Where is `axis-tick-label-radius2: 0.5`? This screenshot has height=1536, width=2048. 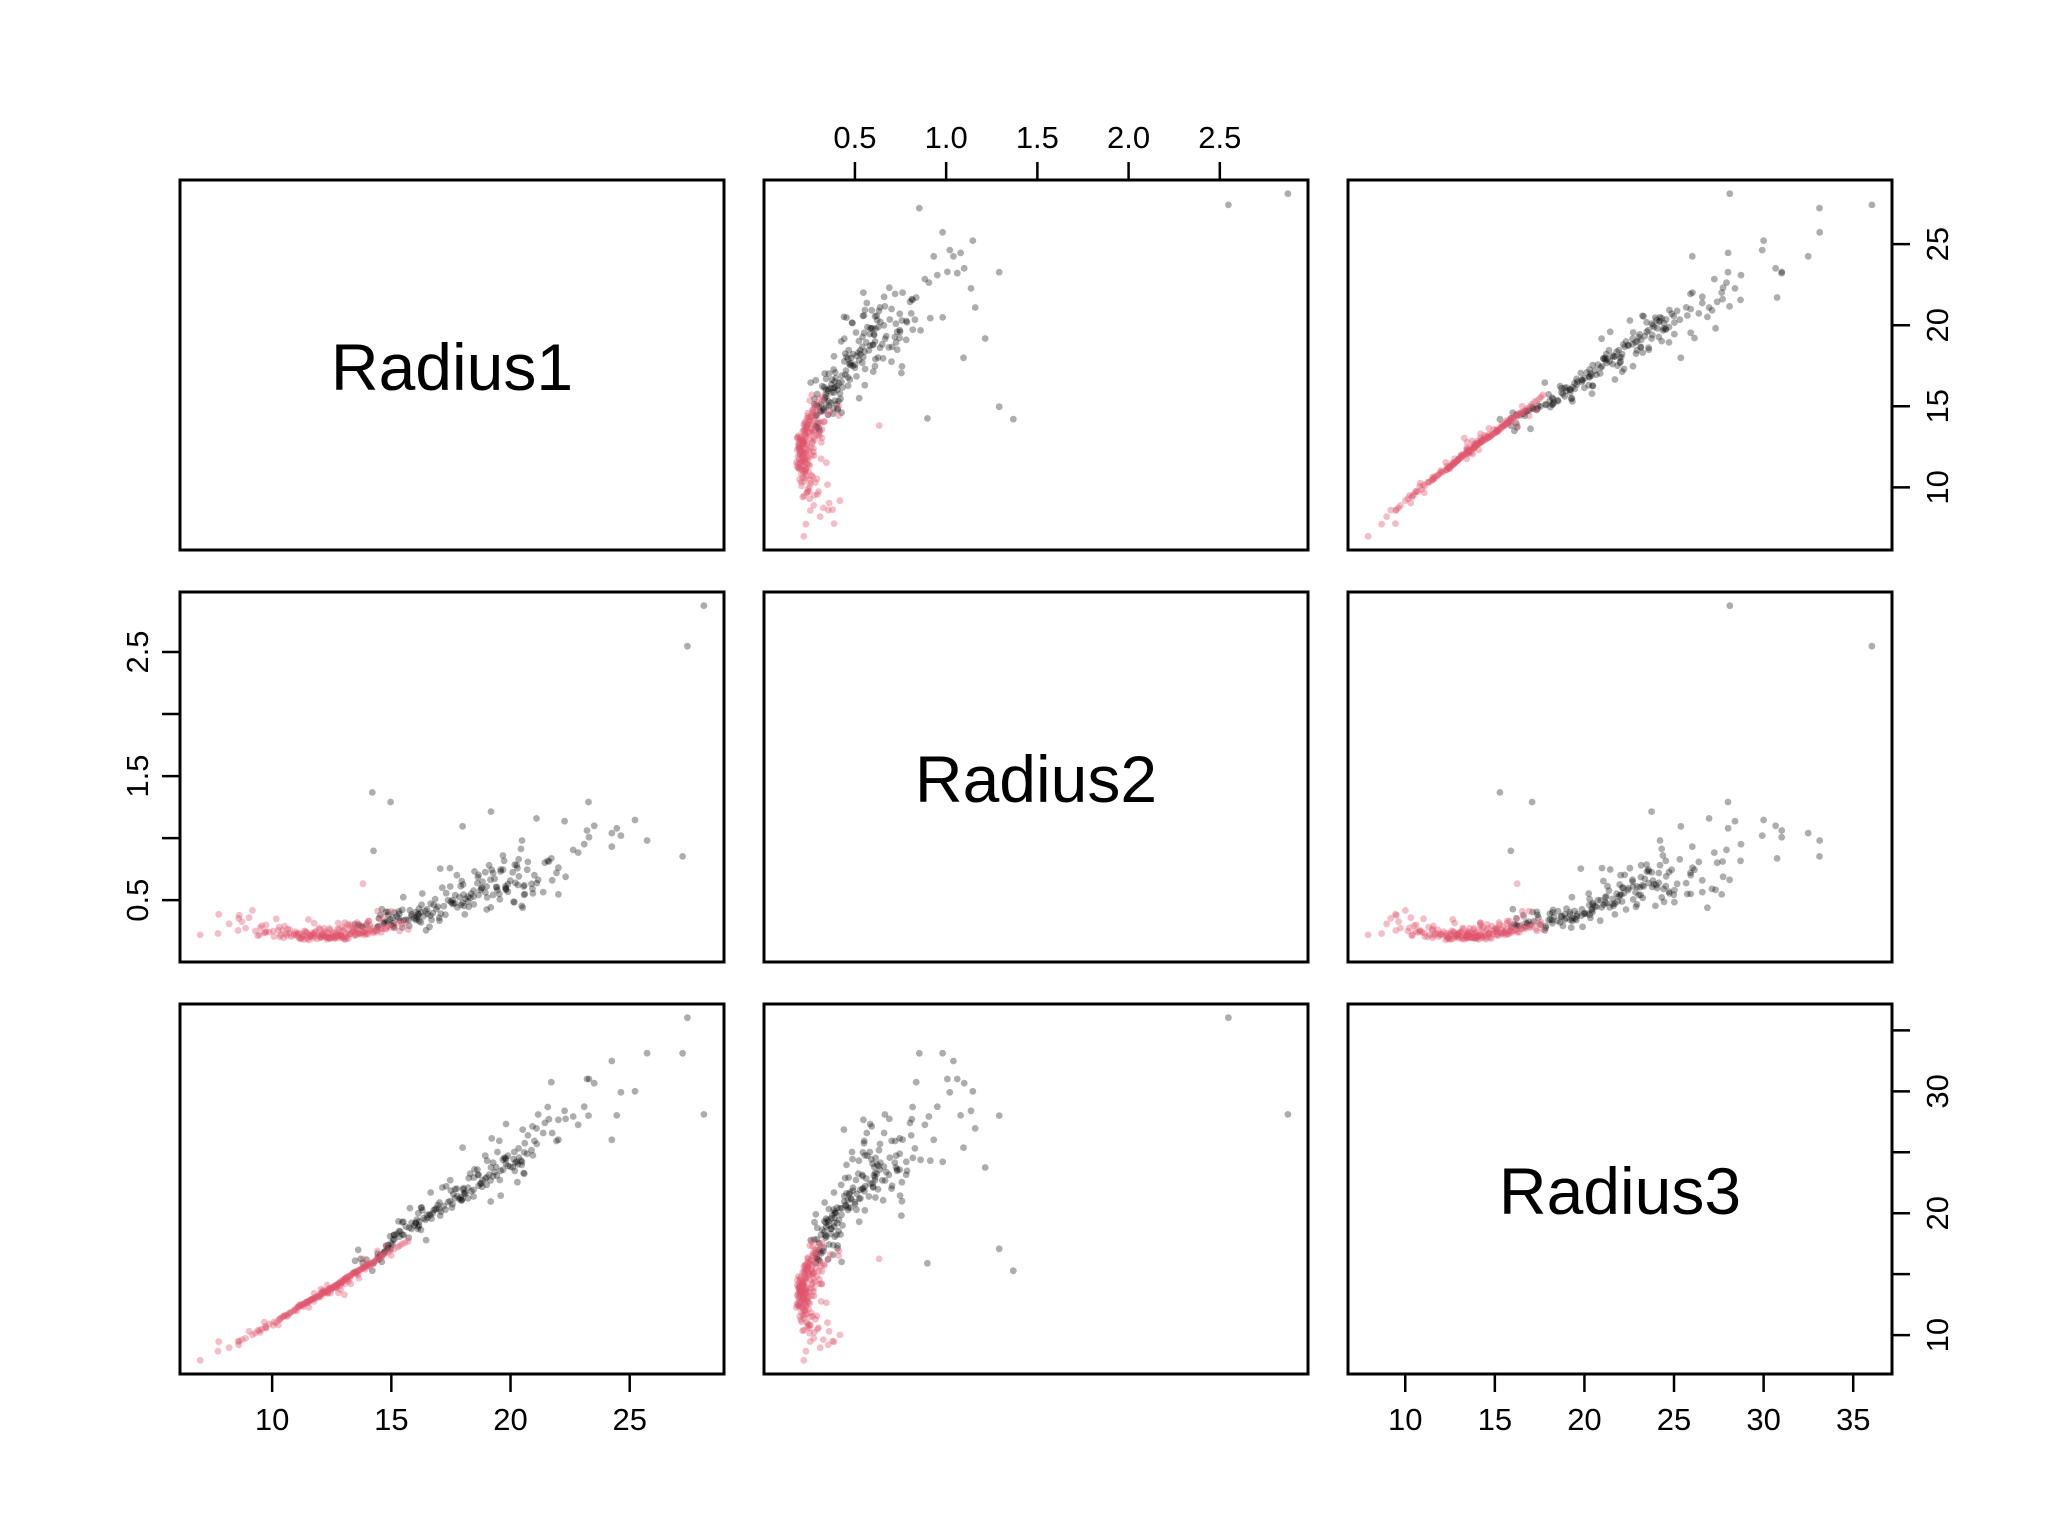
axis-tick-label-radius2: 0.5 is located at coordinates (854, 137).